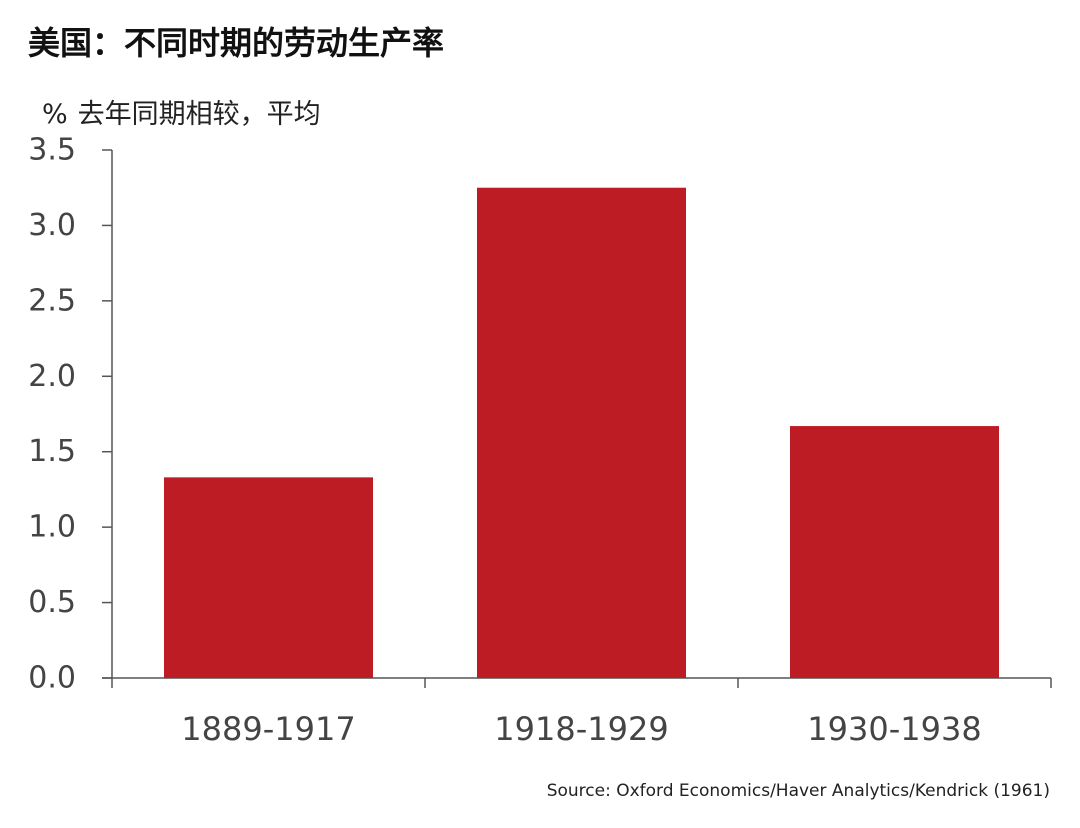 The height and width of the screenshot is (828, 1080). I want to click on y-tick-label: 1.5, so click(52, 451).